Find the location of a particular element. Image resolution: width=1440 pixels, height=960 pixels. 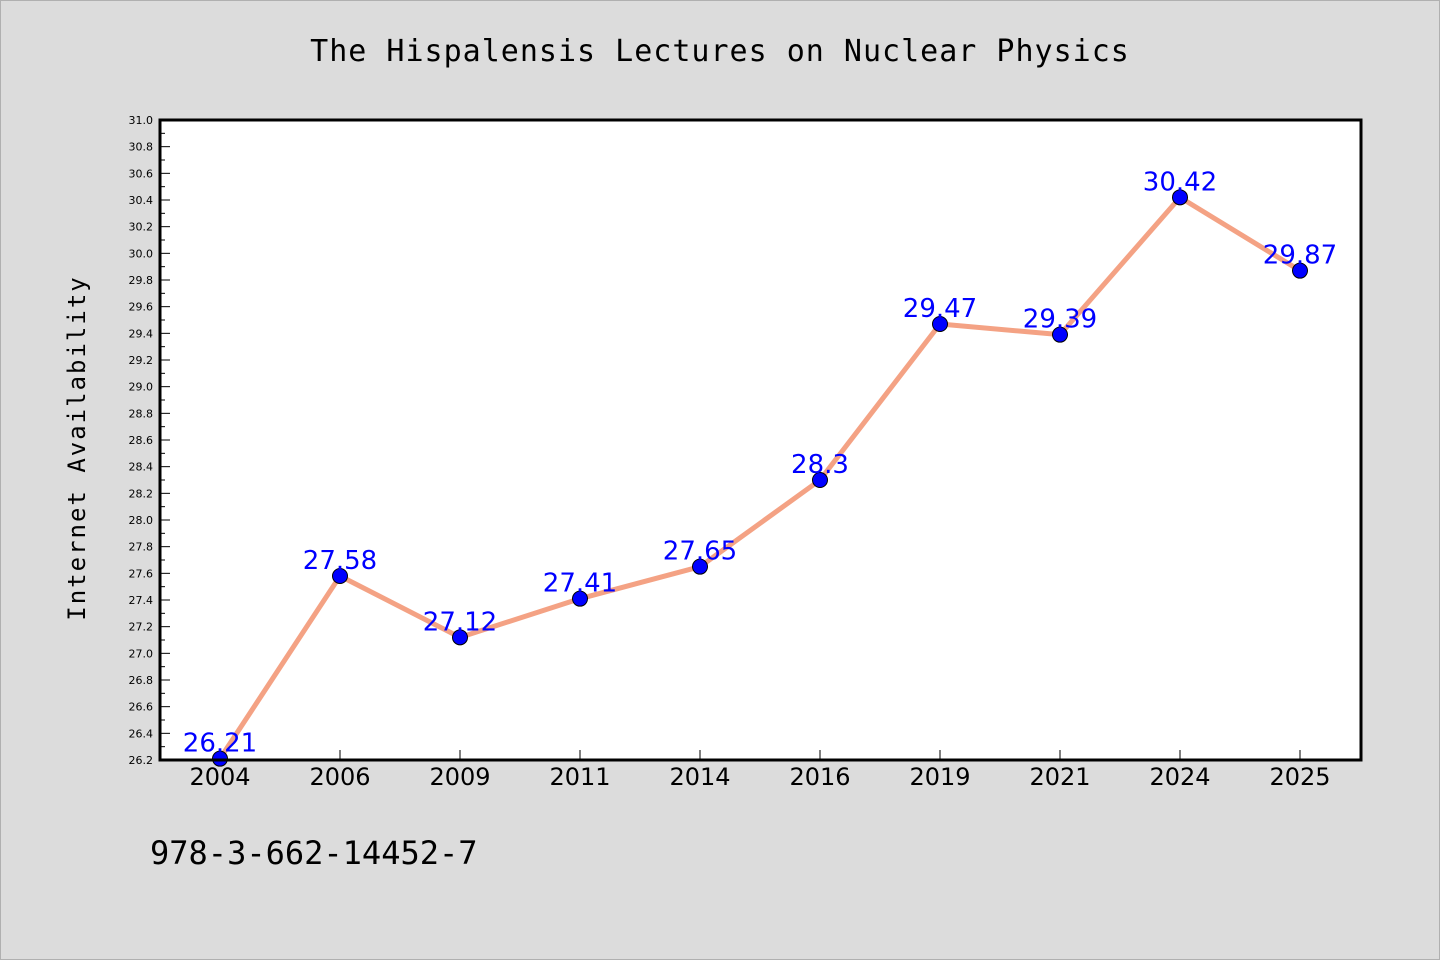

y-tick-label: 26.6 is located at coordinates (141, 707).